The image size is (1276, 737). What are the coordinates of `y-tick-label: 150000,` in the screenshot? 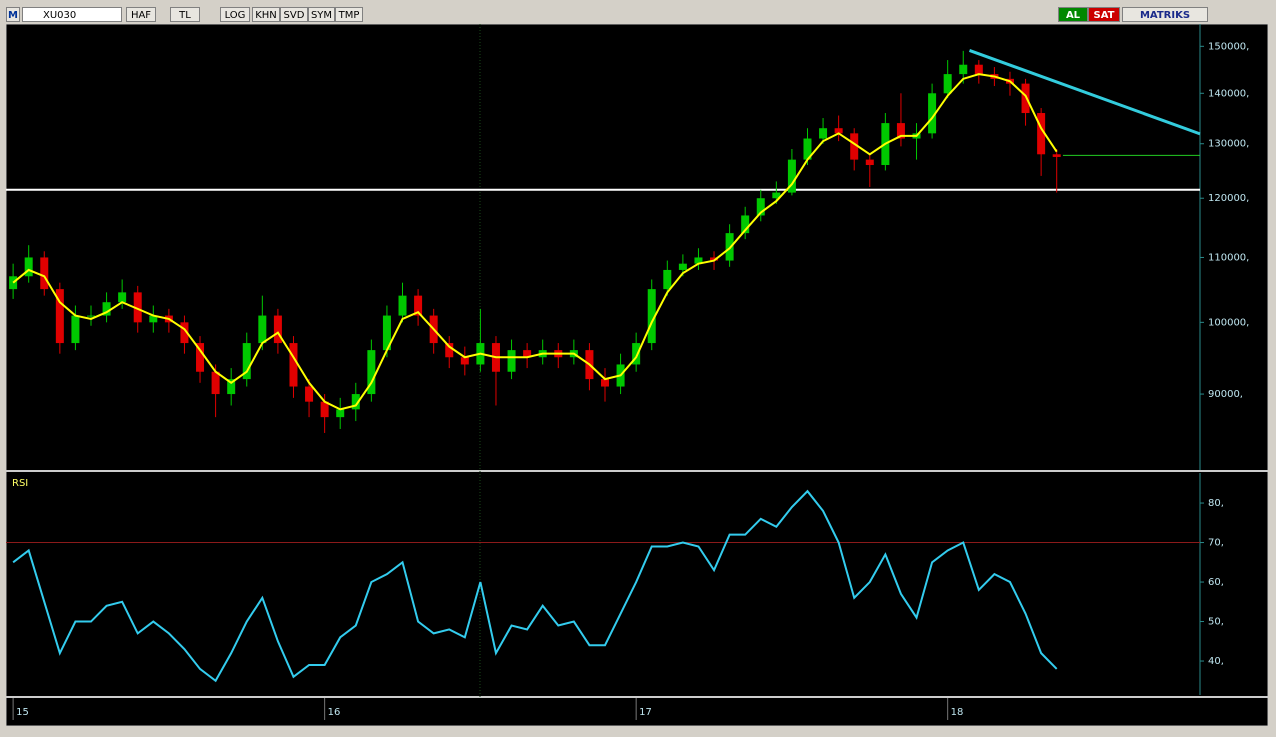 It's located at (1228, 46).